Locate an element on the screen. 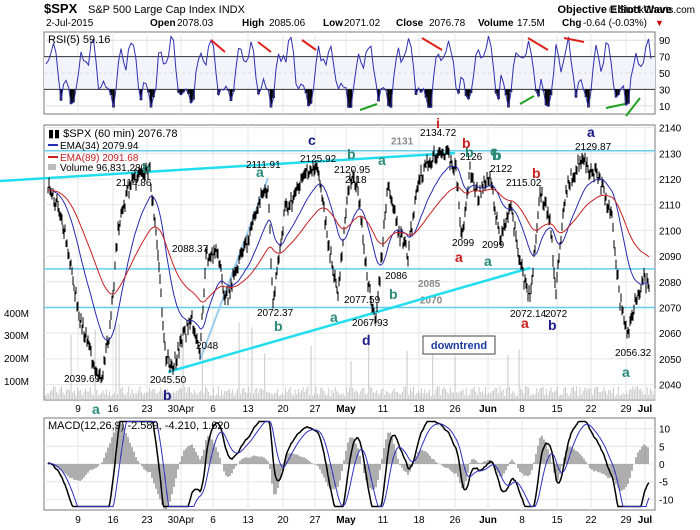 The image size is (700, 530). rsi-tick-label: 90 is located at coordinates (665, 41).